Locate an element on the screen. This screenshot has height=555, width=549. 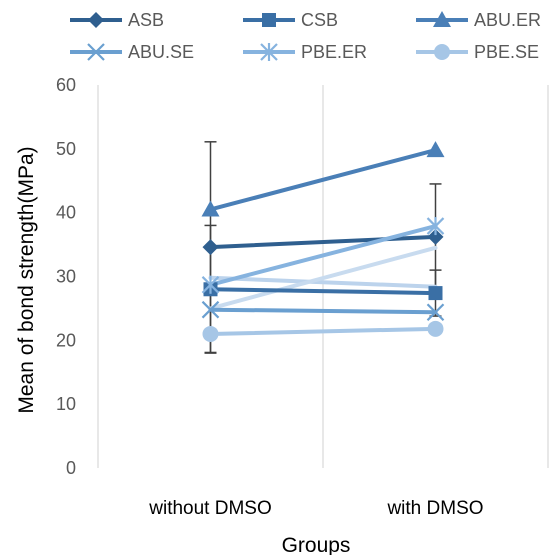
y-tick-label: 30 is located at coordinates (66, 277).